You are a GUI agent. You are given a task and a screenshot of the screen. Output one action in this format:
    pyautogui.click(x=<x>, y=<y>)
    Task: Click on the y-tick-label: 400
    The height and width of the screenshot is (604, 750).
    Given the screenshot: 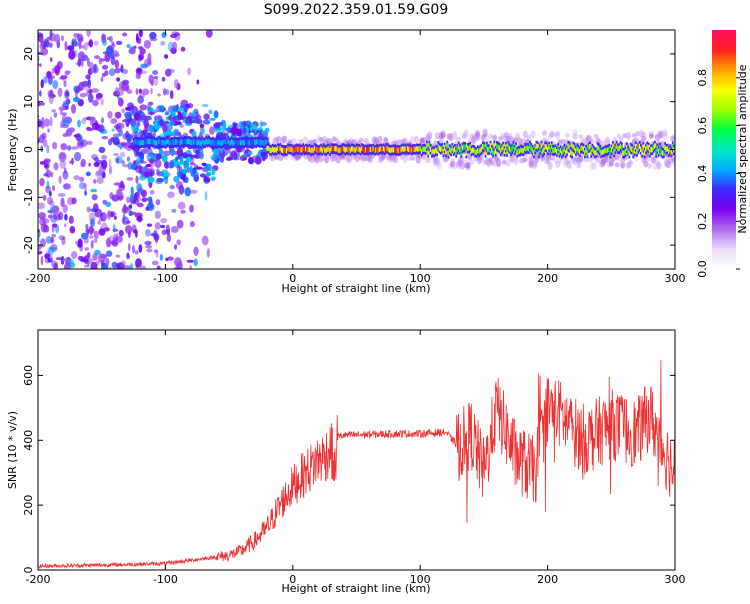 What is the action you would take?
    pyautogui.click(x=28, y=440)
    